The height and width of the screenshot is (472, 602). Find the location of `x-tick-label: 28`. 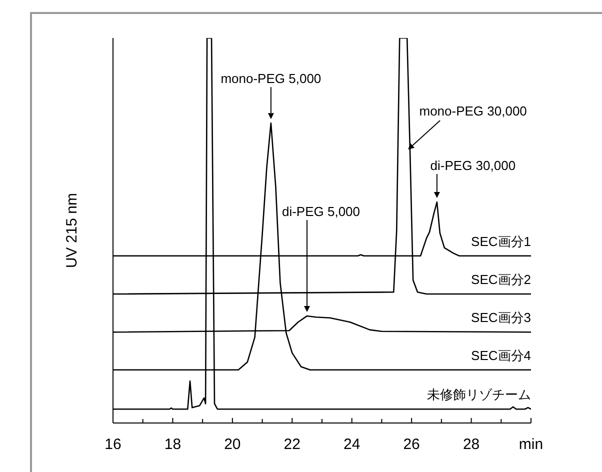

x-tick-label: 28 is located at coordinates (471, 444).